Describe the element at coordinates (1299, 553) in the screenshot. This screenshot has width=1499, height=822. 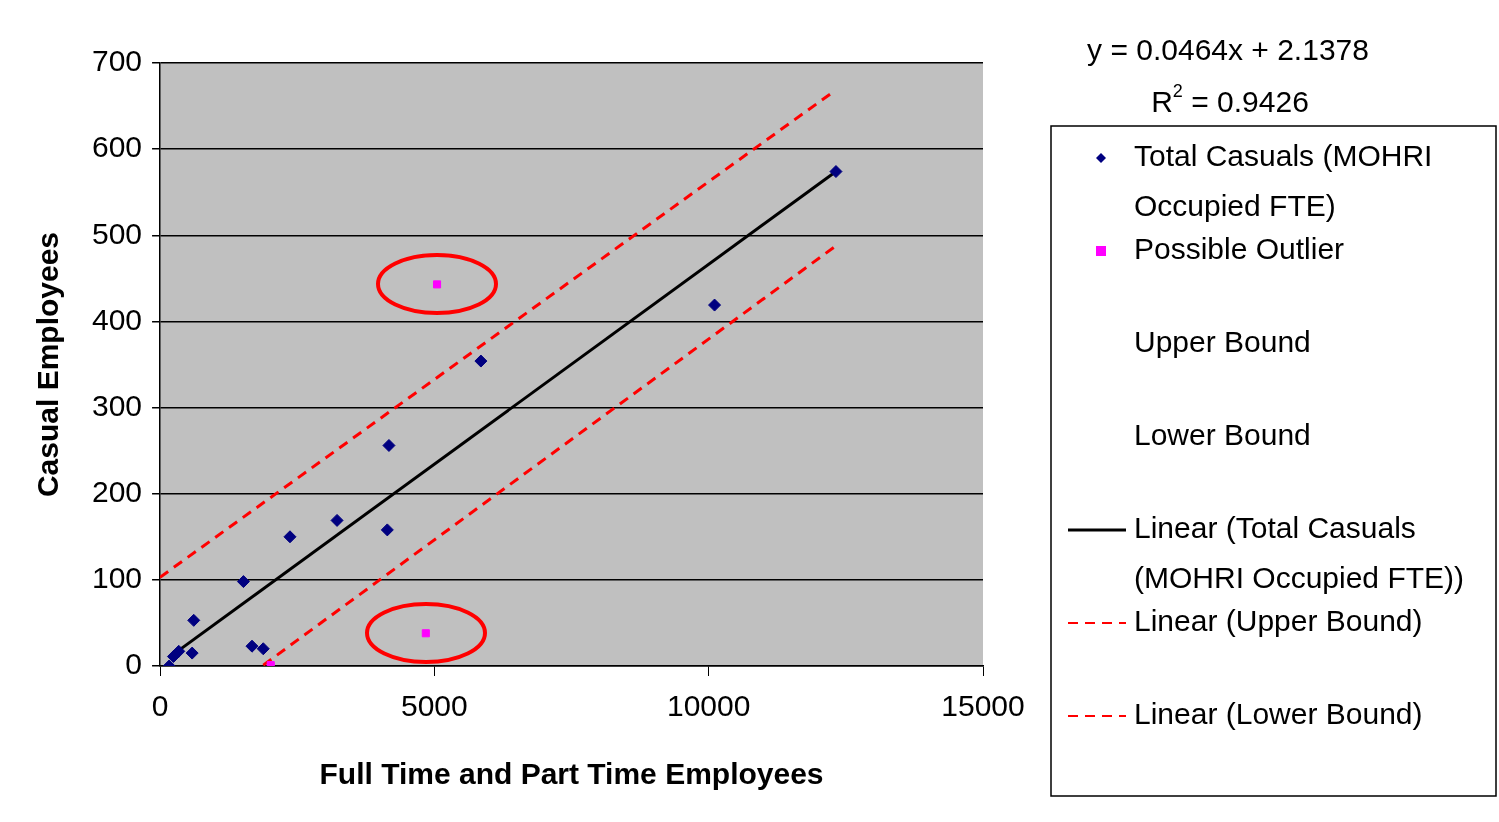
I see `legend-label: Linear (Total Casuals (MOHRI Occupied FTE))` at that location.